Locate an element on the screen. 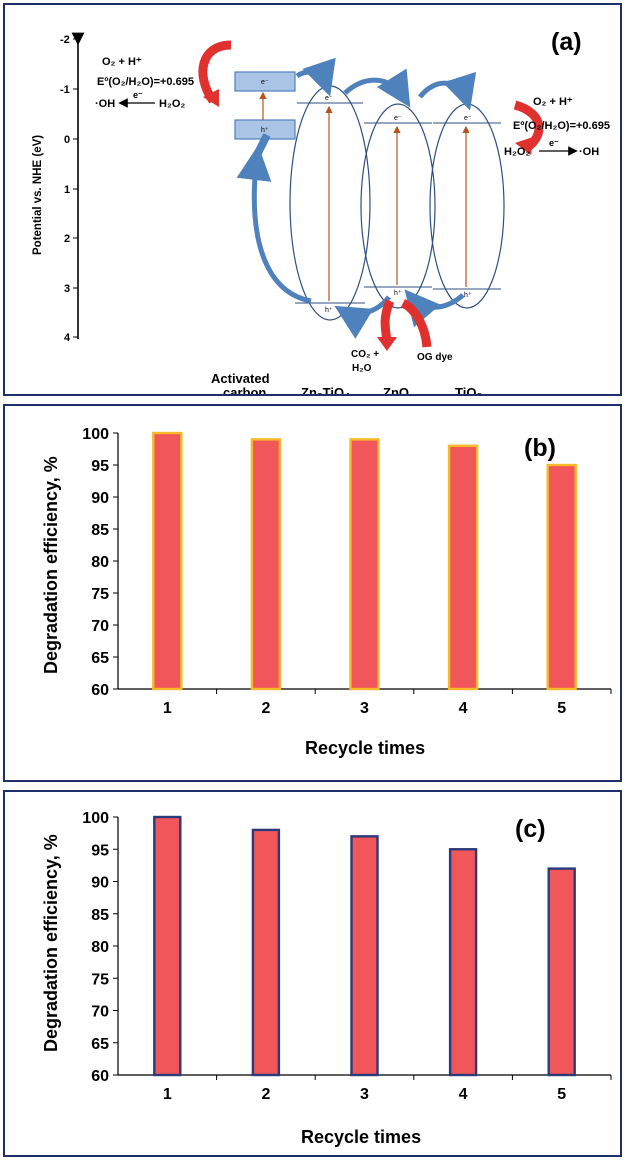 This screenshot has width=627, height=1161. right-reaction-electron: e⁻ is located at coordinates (554, 143).